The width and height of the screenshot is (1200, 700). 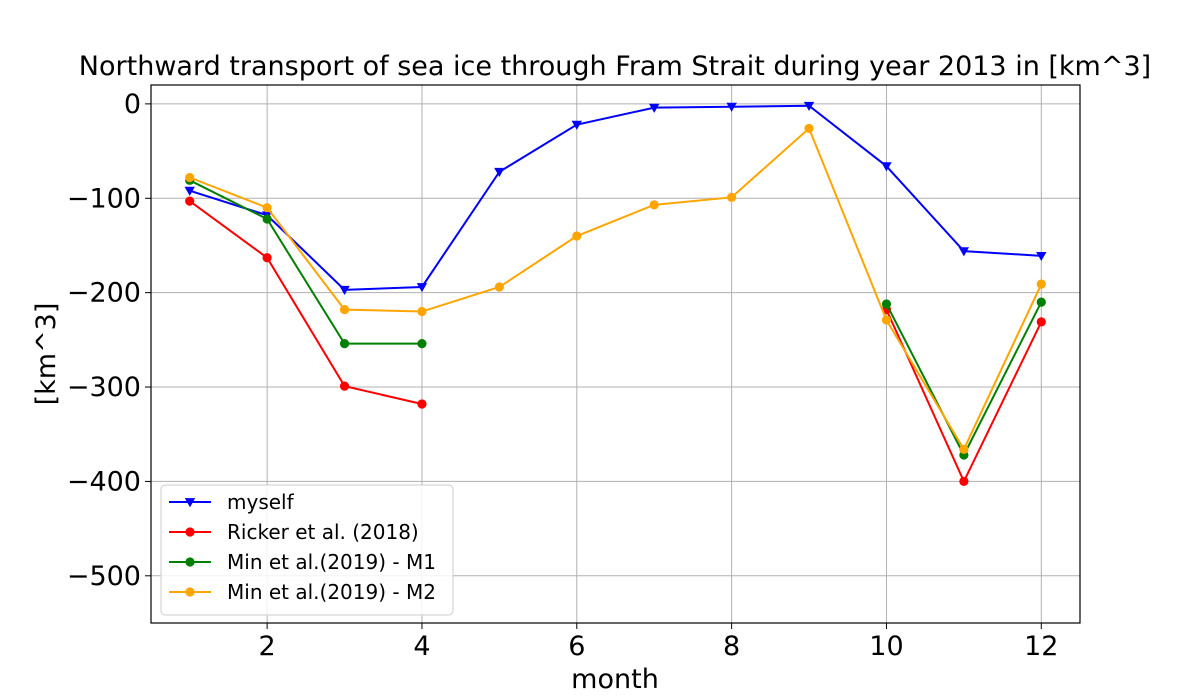 What do you see at coordinates (261, 502) in the screenshot?
I see `legend-label: myself` at bounding box center [261, 502].